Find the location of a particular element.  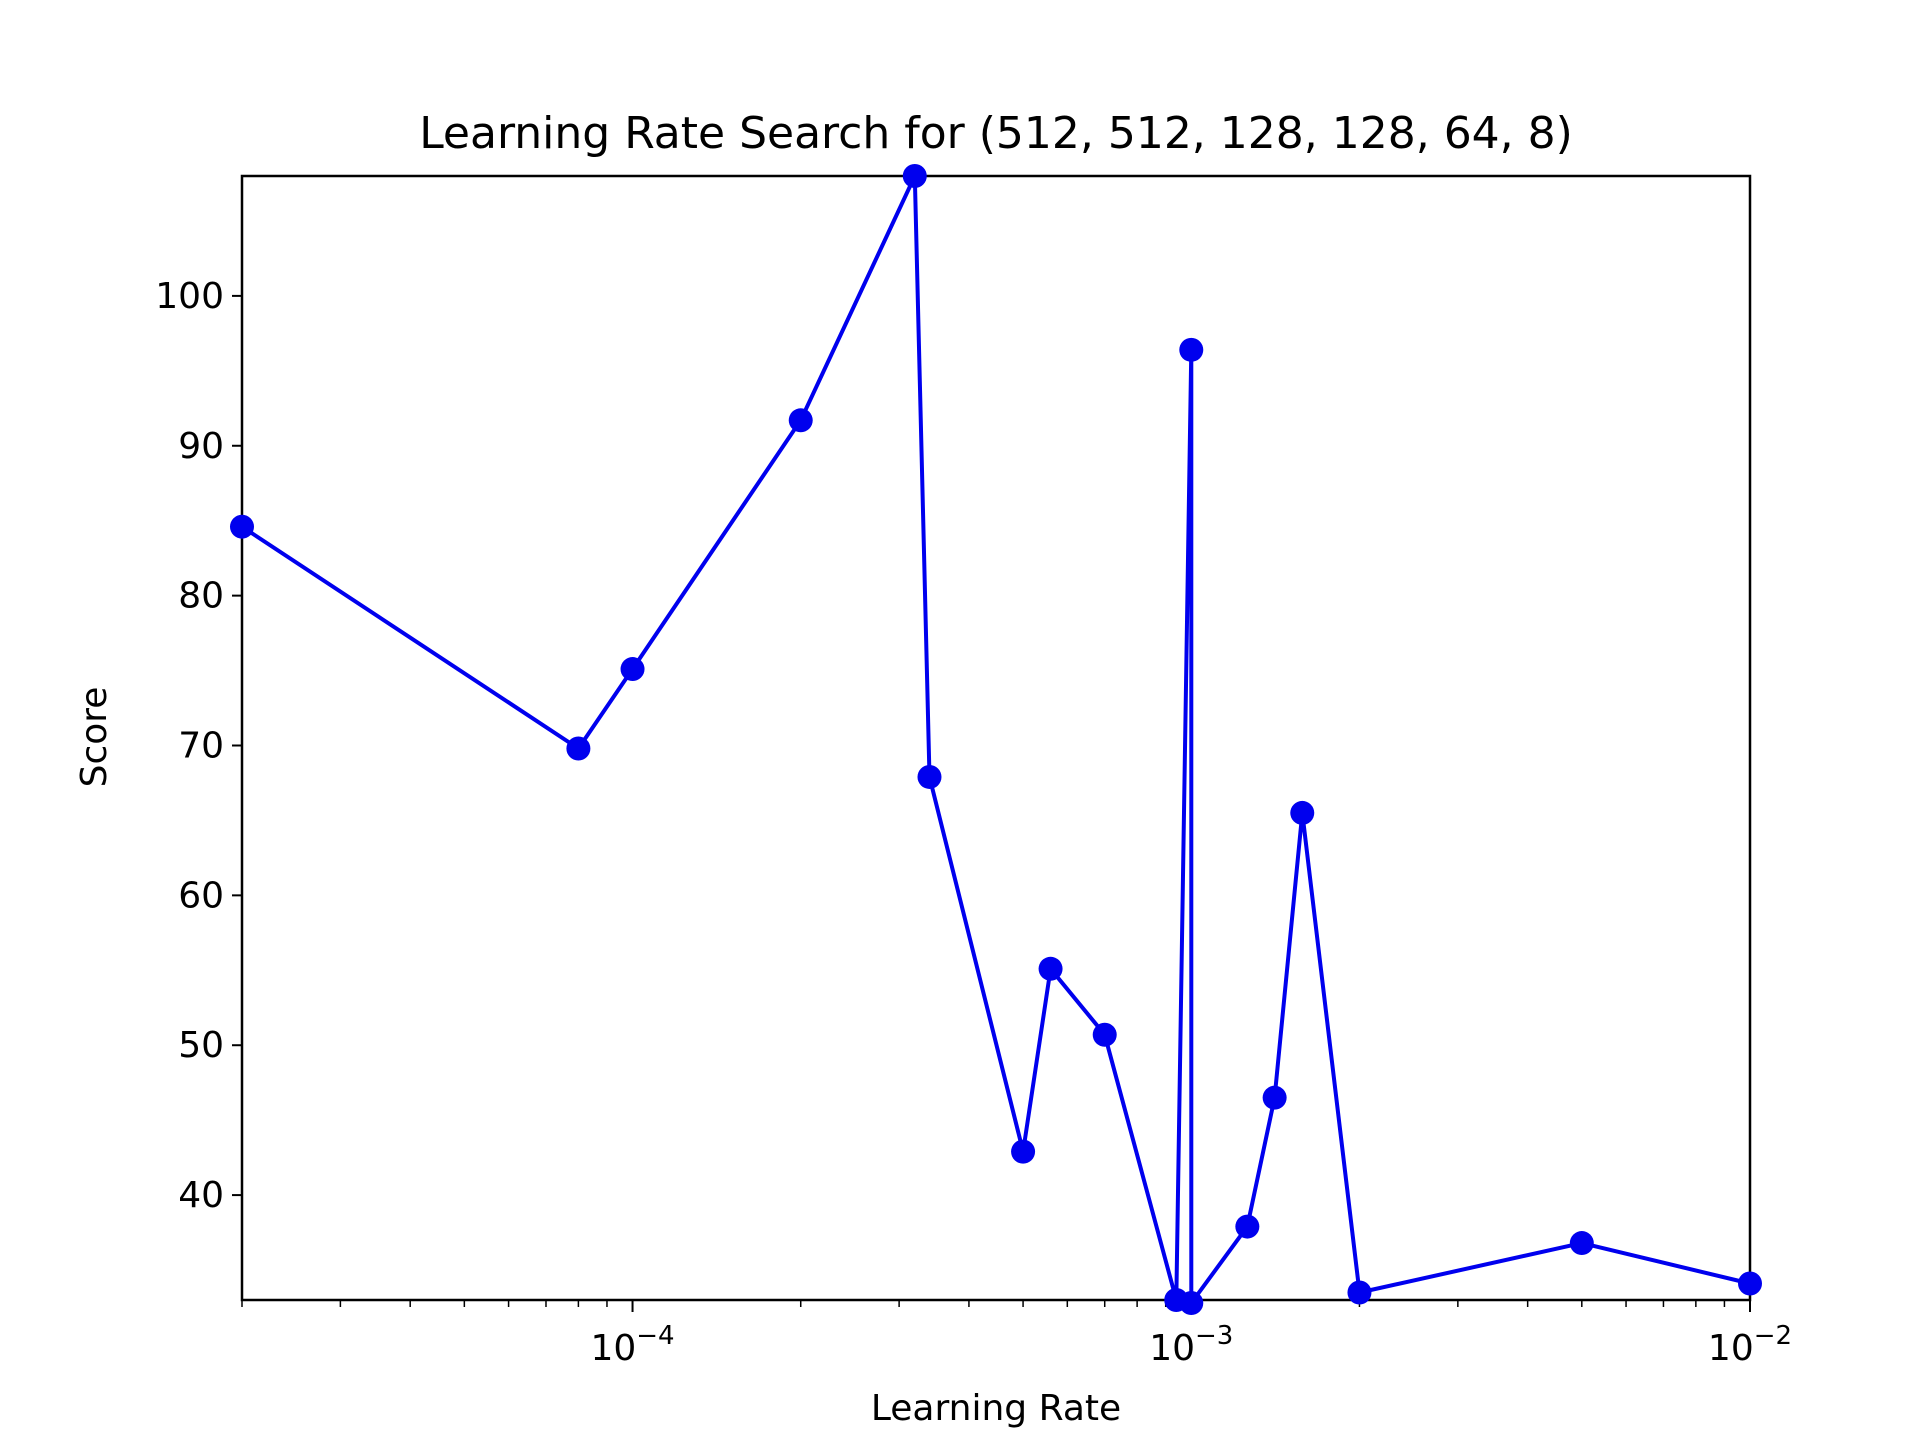

y-tick-label: 100 is located at coordinates (189, 296).